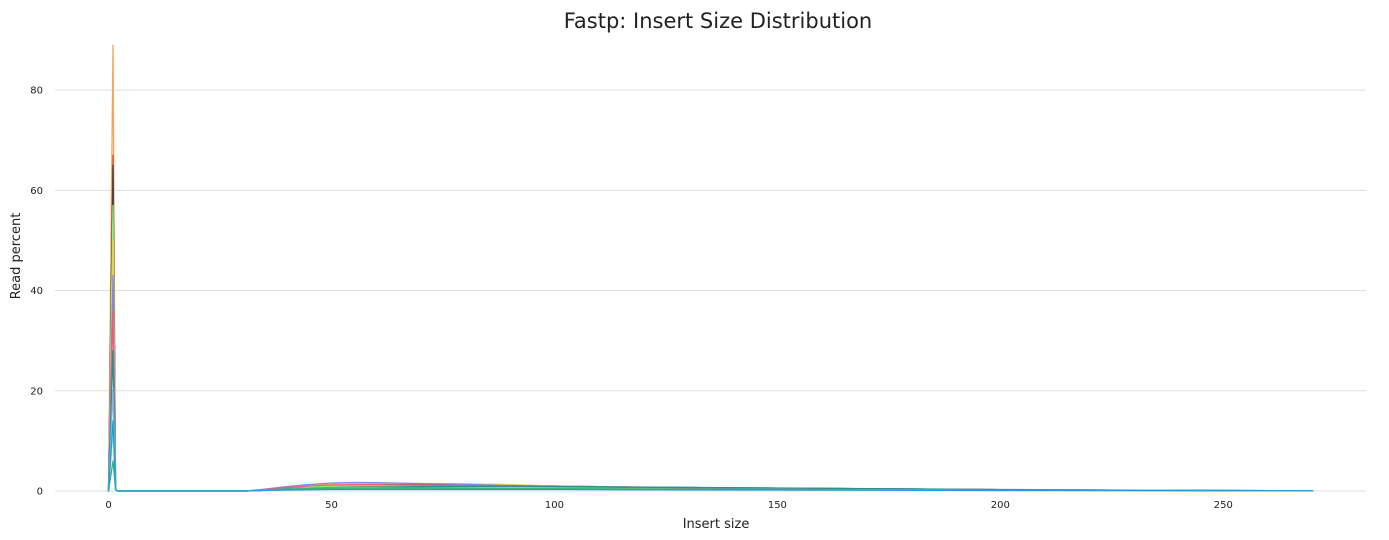  Describe the element at coordinates (777, 505) in the screenshot. I see `x-tick-label: 150` at that location.